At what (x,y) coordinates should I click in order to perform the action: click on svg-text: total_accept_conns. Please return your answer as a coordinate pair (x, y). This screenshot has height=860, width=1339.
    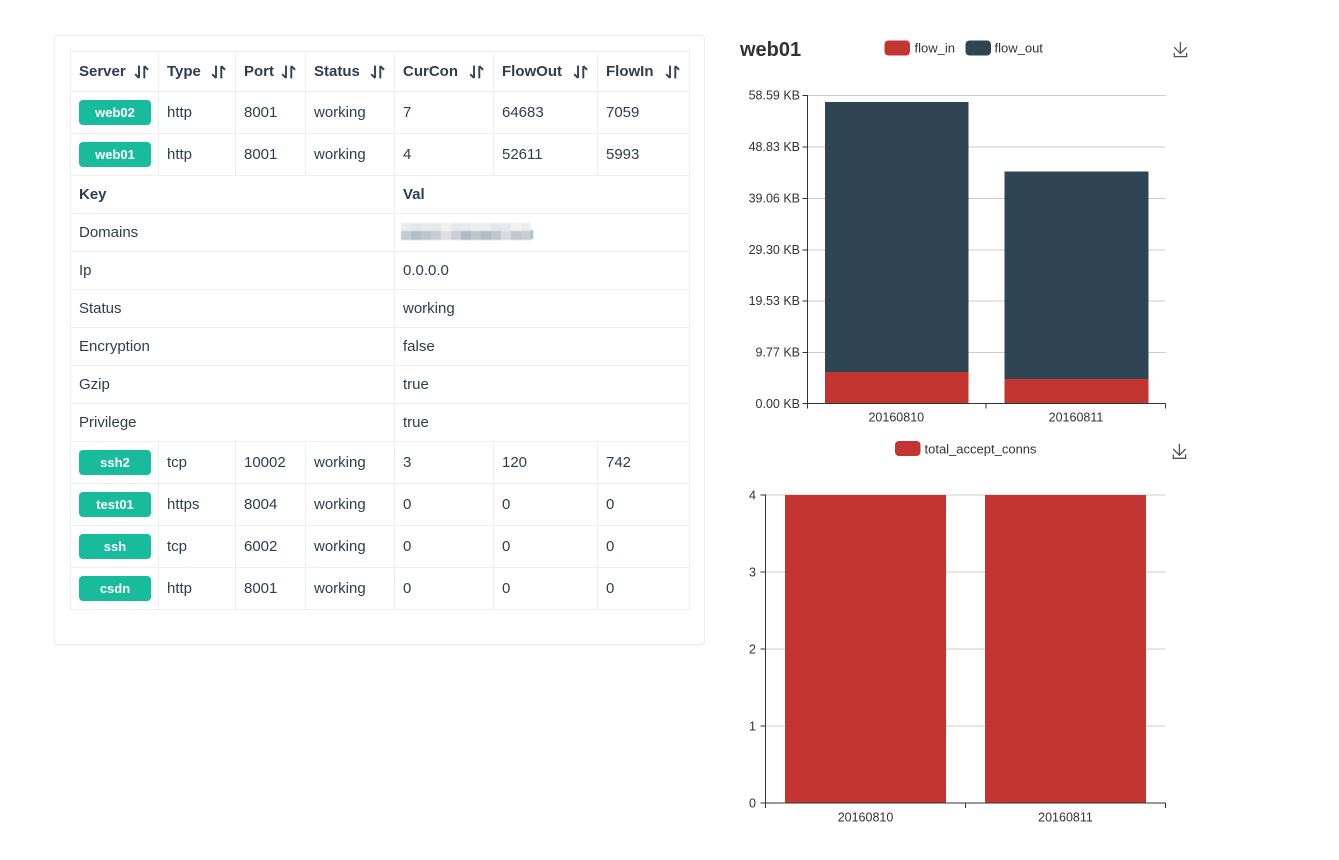
    Looking at the image, I should click on (981, 449).